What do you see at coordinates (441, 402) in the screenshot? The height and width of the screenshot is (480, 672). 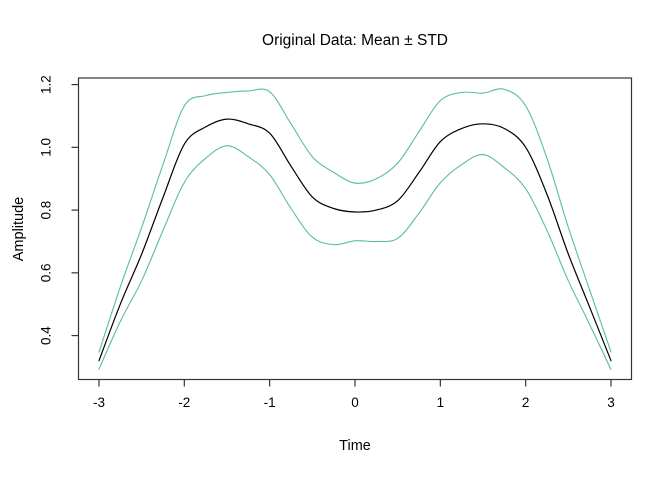 I see `x-tick-label: 1` at bounding box center [441, 402].